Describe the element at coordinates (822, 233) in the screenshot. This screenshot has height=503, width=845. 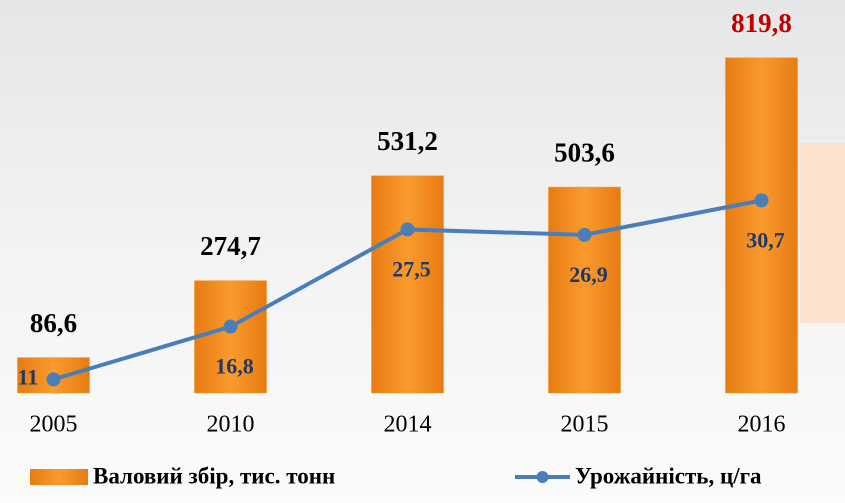
I see `decoration` at that location.